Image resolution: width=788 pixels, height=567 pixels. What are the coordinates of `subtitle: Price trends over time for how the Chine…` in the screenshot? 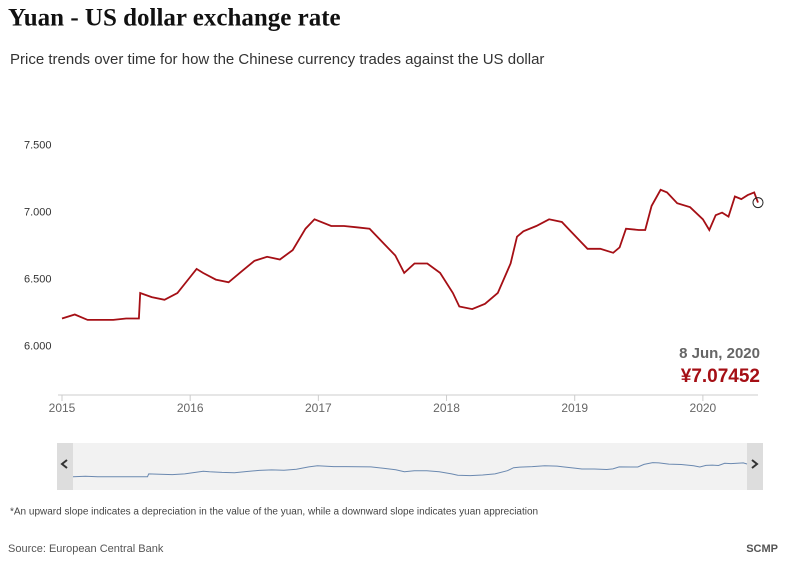 It's located at (277, 59).